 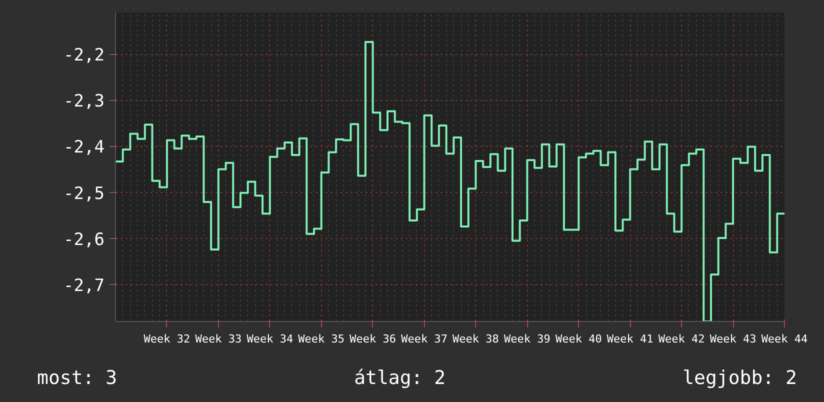 What do you see at coordinates (84, 102) in the screenshot?
I see `y-tick-label: -2,3` at bounding box center [84, 102].